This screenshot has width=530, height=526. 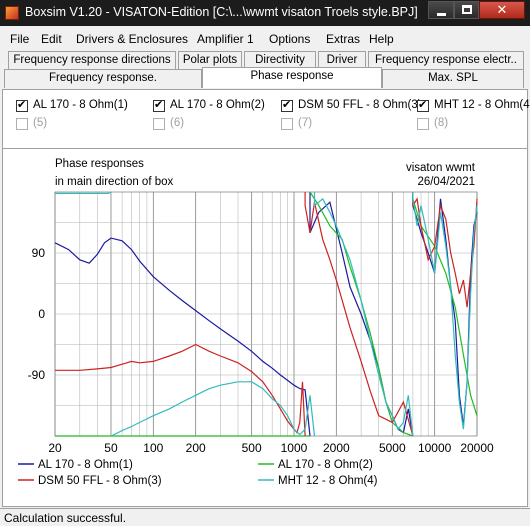 What do you see at coordinates (342, 60) in the screenshot?
I see `tab-driver: Driver` at bounding box center [342, 60].